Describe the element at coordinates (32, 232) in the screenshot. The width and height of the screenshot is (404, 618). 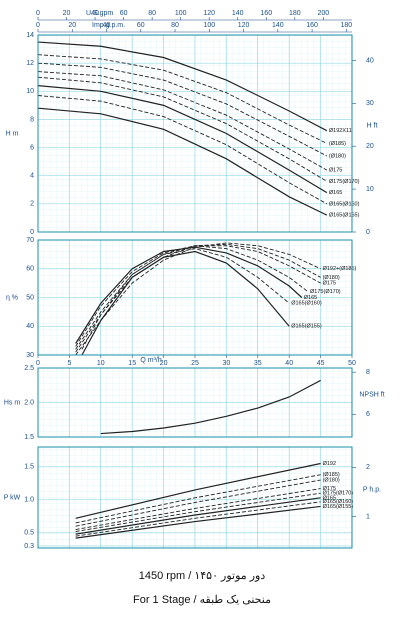
I see `y-tick-label: 0` at that location.